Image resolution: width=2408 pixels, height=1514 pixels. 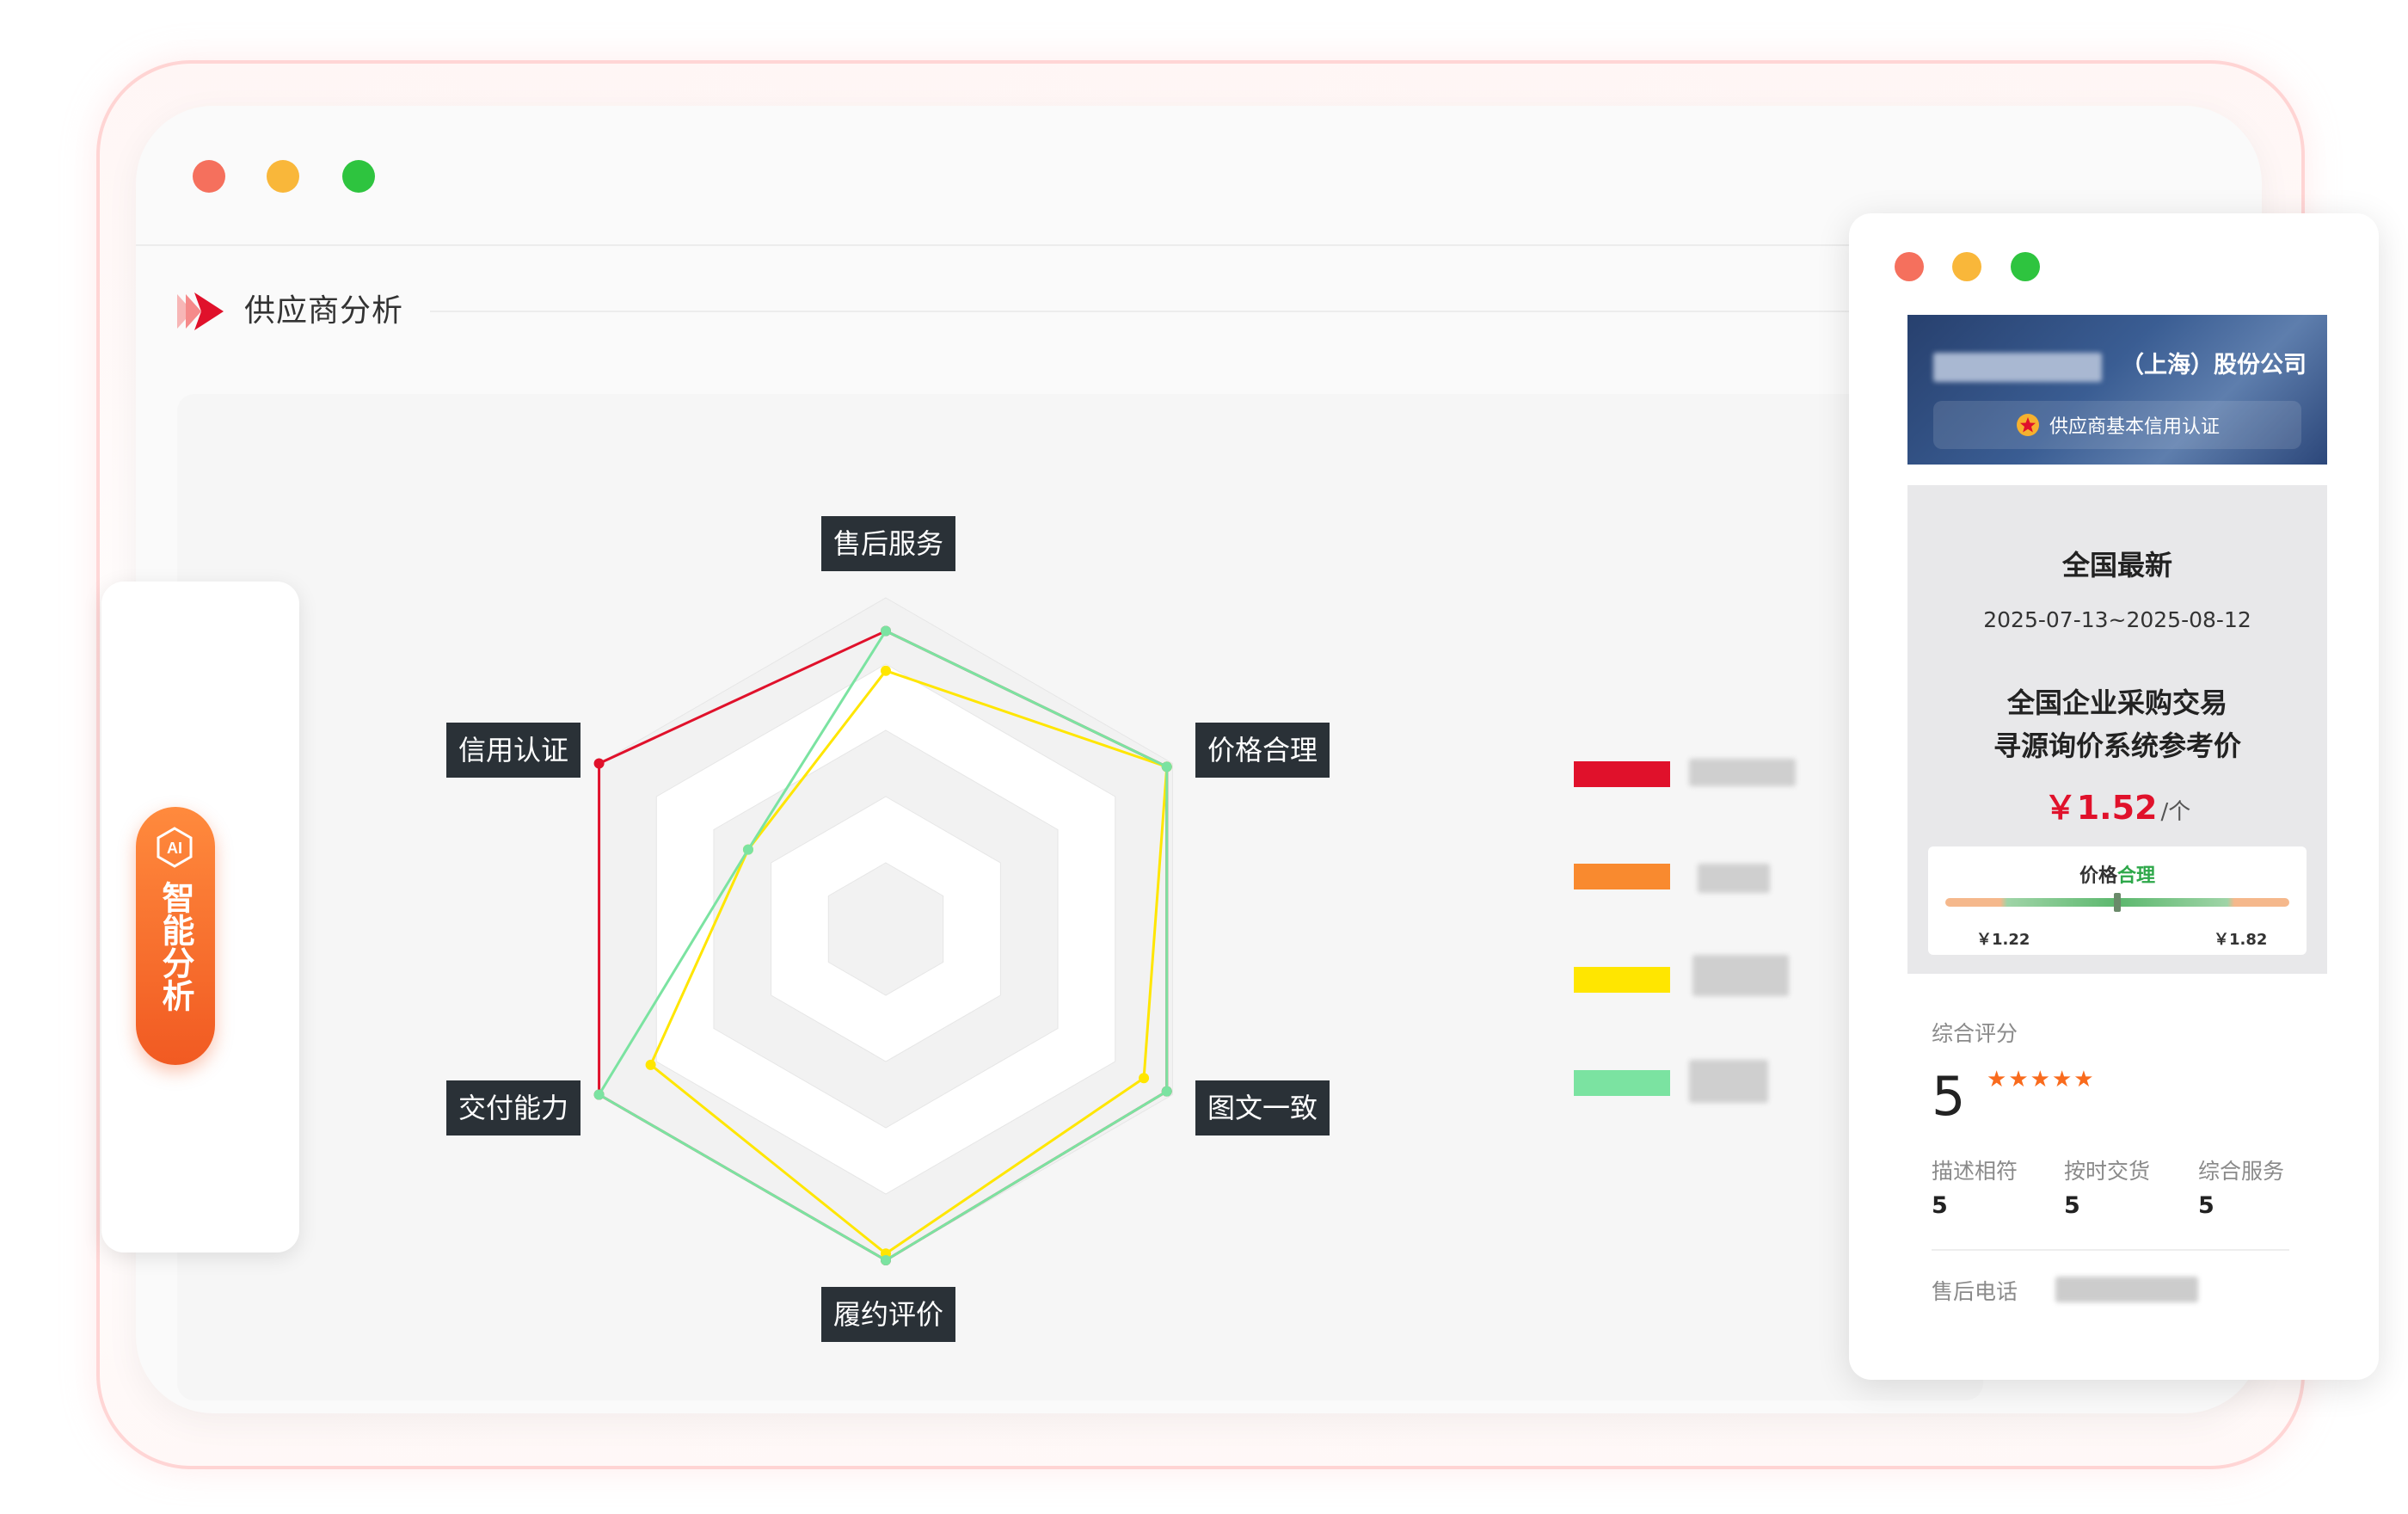 What do you see at coordinates (1622, 980) in the screenshot?
I see `legend-swatch-yellow` at bounding box center [1622, 980].